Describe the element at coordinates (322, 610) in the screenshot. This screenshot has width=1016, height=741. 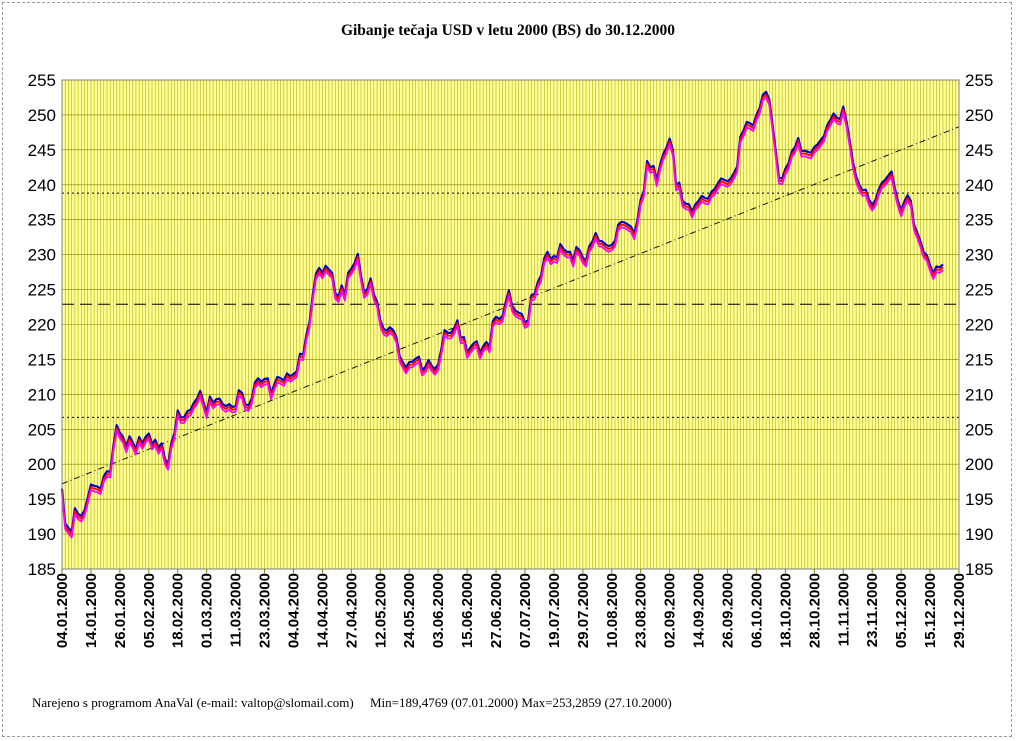
I see `x-tick-label: 14.04.2000` at that location.